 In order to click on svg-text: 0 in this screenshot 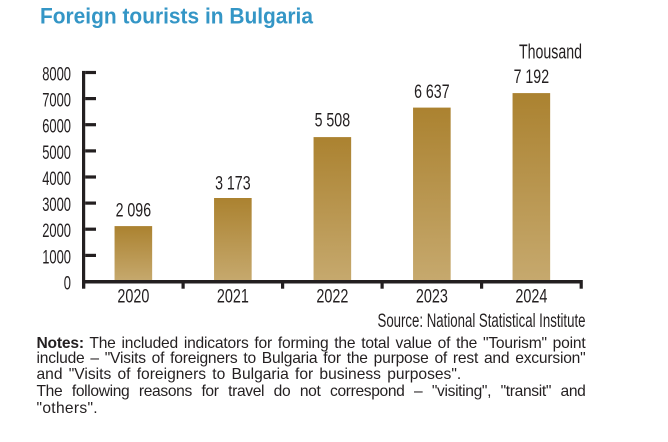, I will do `click(67, 283)`.